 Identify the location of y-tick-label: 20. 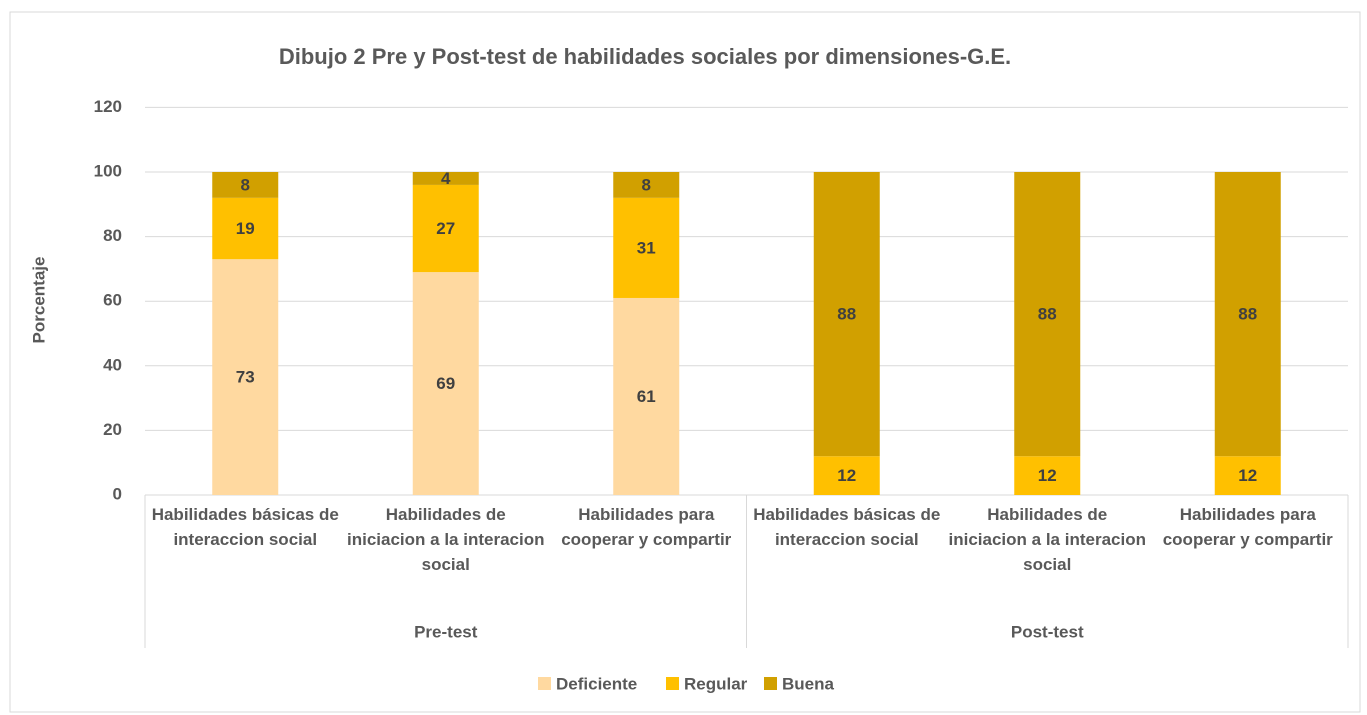
(112, 429).